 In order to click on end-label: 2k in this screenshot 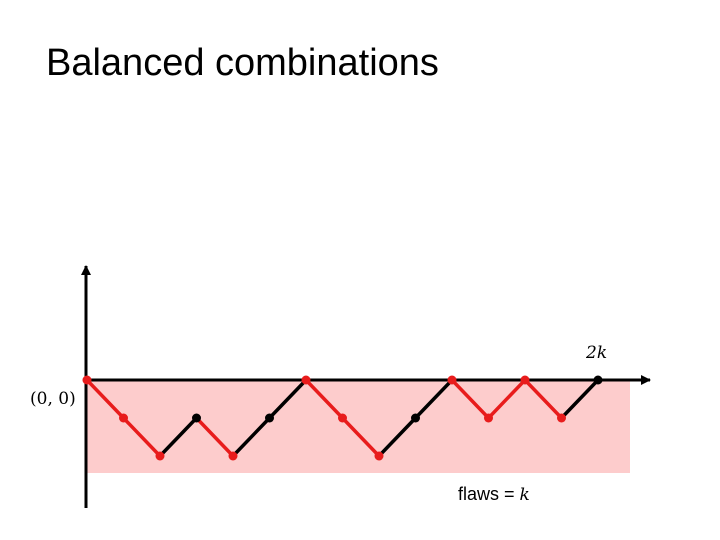, I will do `click(596, 353)`.